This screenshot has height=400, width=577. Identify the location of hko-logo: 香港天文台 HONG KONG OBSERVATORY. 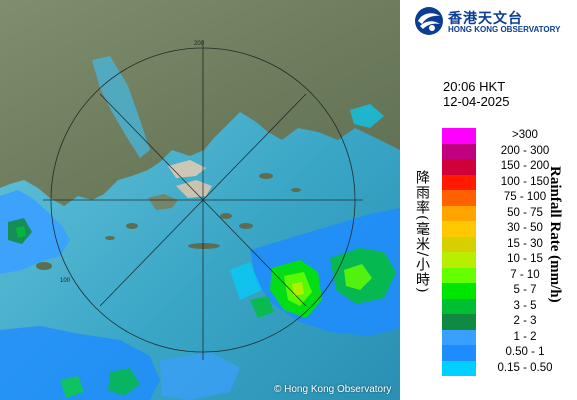
(494, 21).